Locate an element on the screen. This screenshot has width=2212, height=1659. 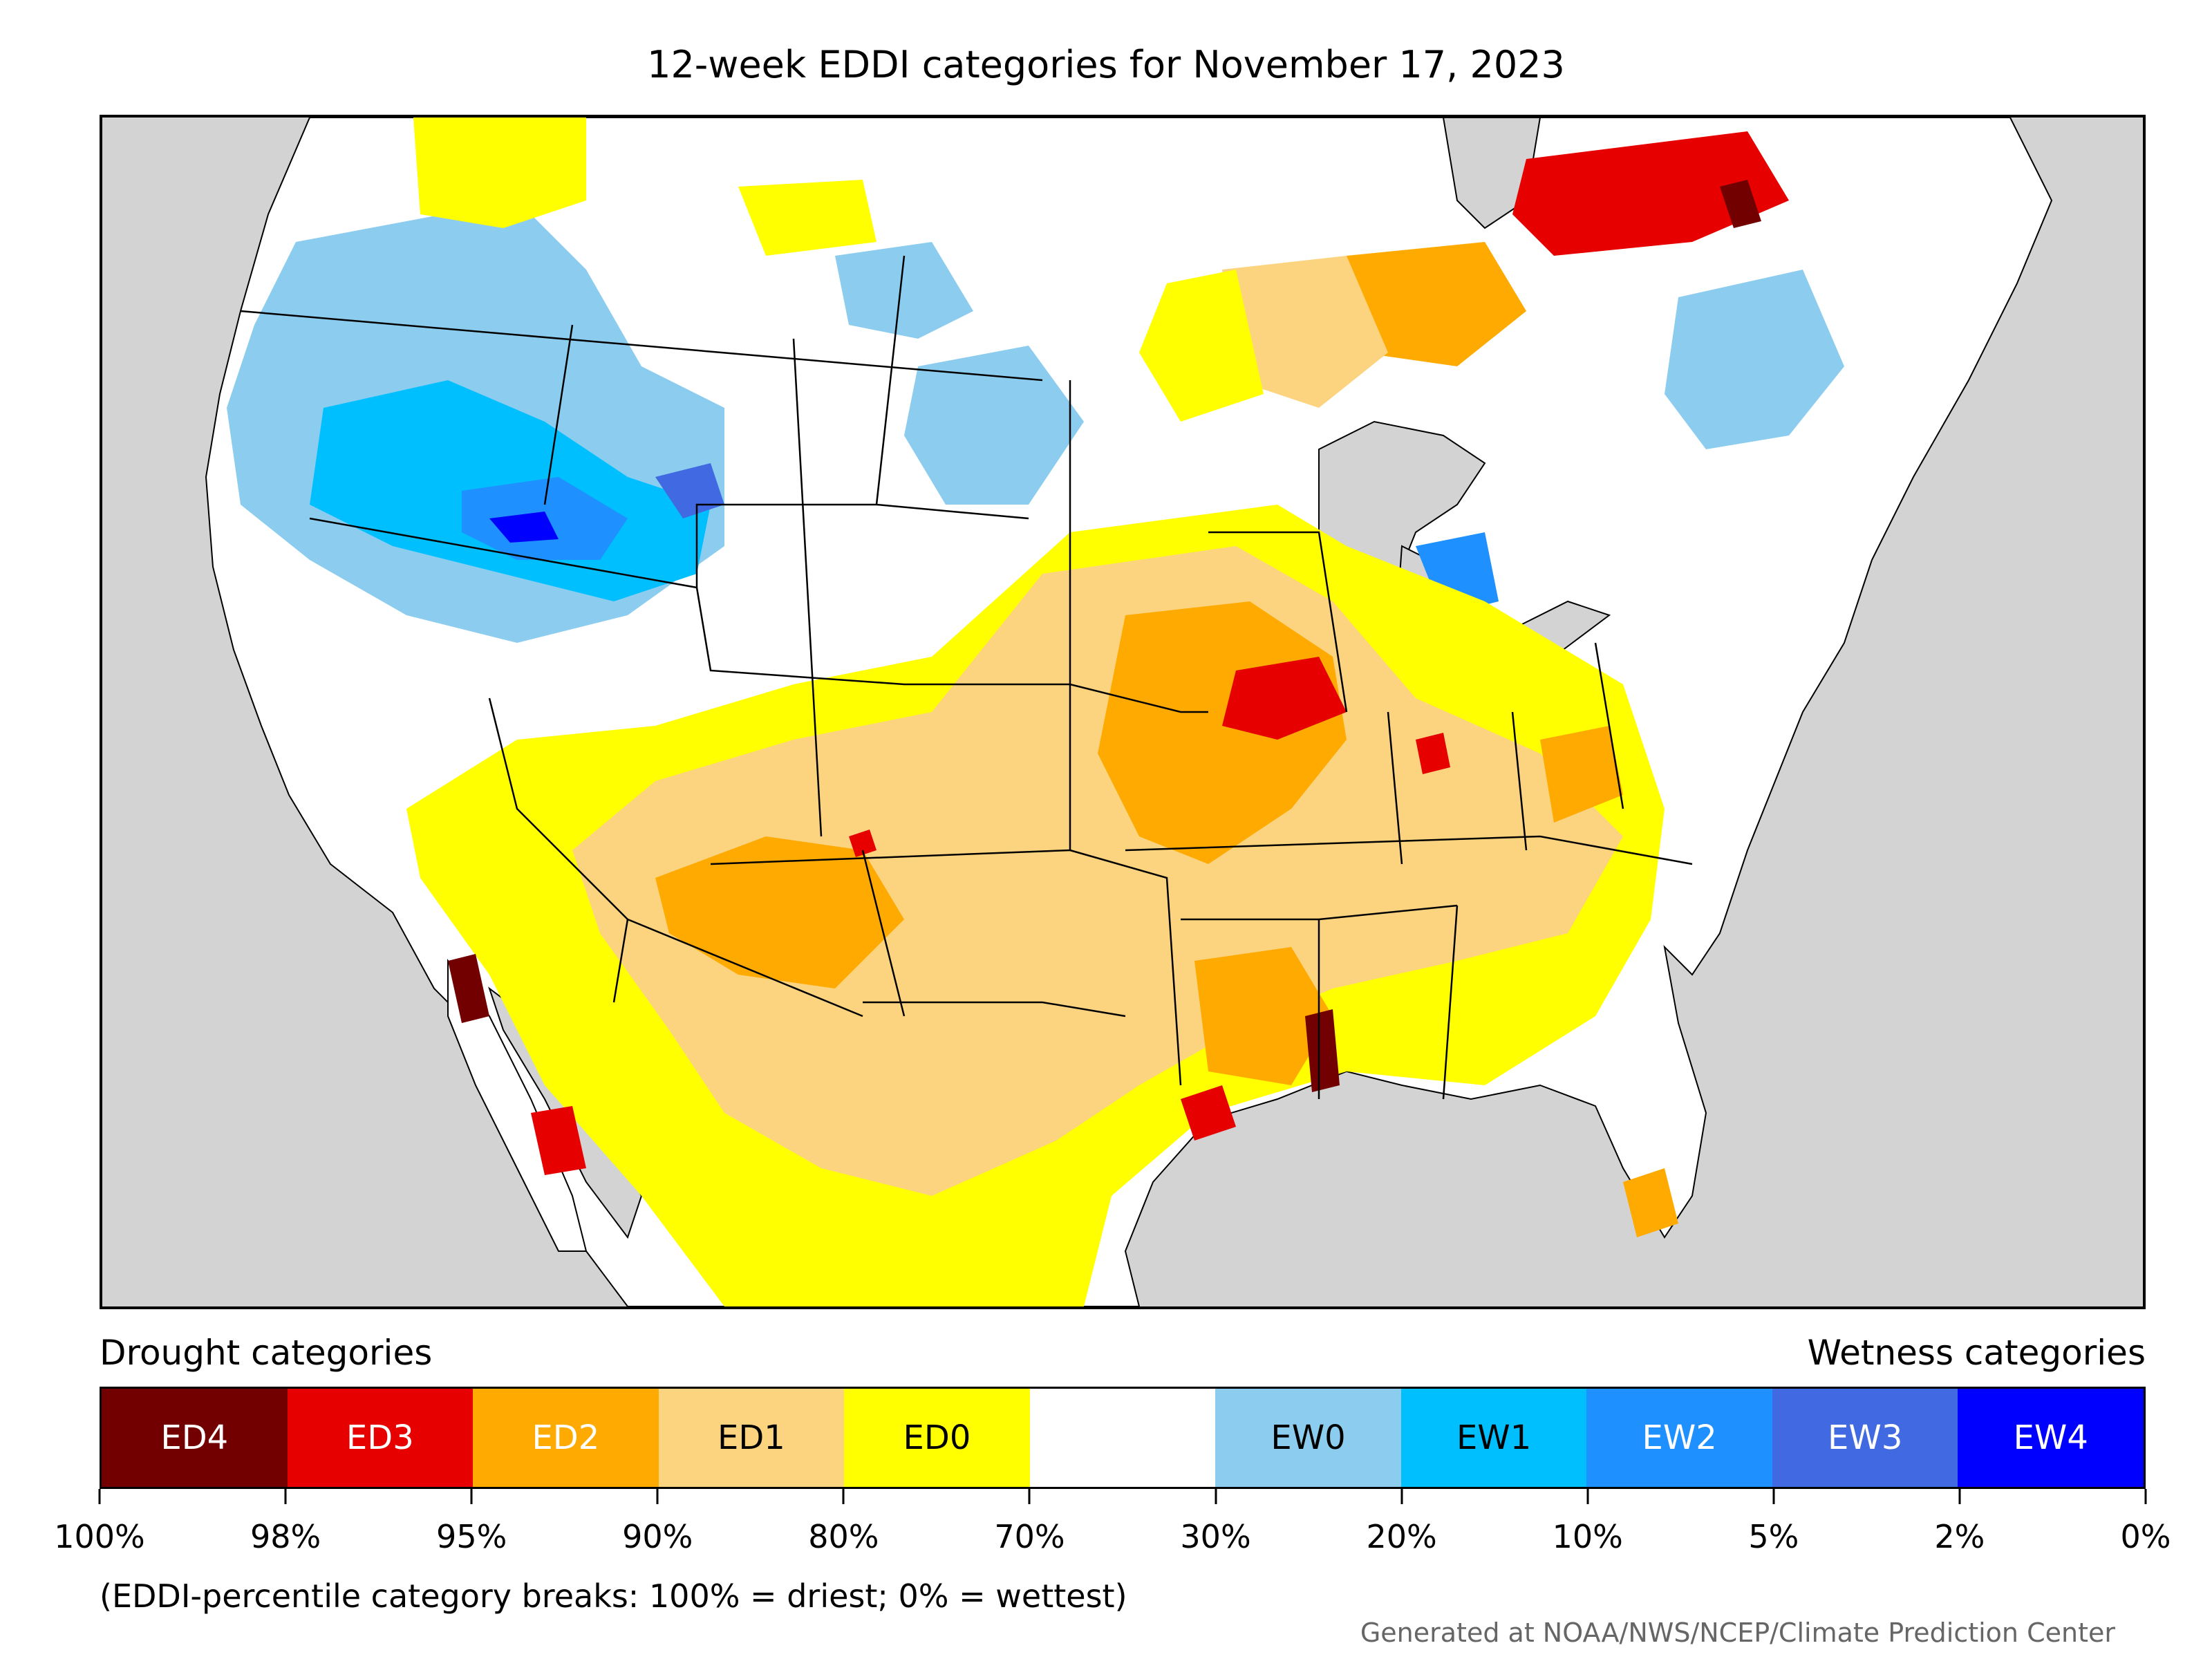
colorbar-tick-label: 0% is located at coordinates (2145, 1536).